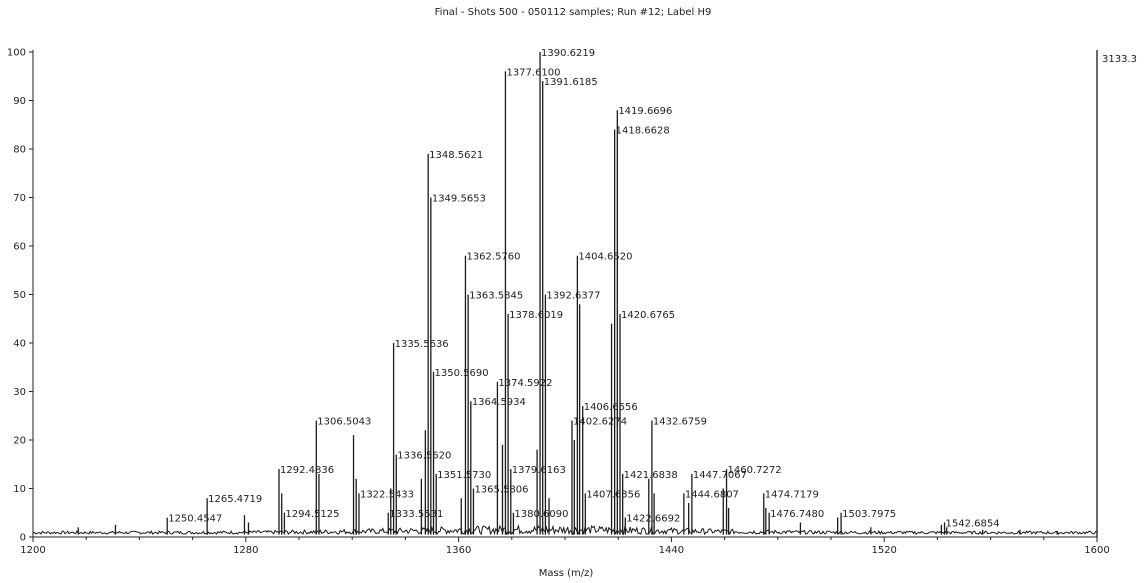  I want to click on x-tick-label: 1440, so click(671, 550).